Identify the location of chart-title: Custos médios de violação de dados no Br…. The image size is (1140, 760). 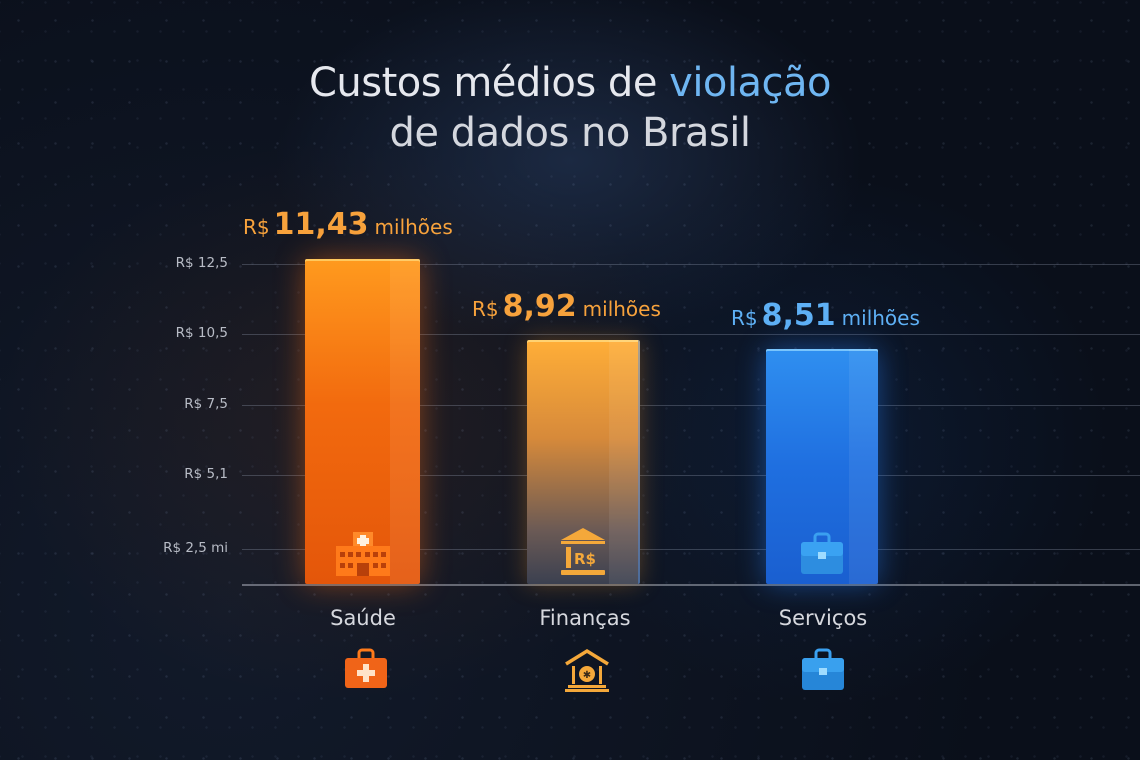
(570, 108).